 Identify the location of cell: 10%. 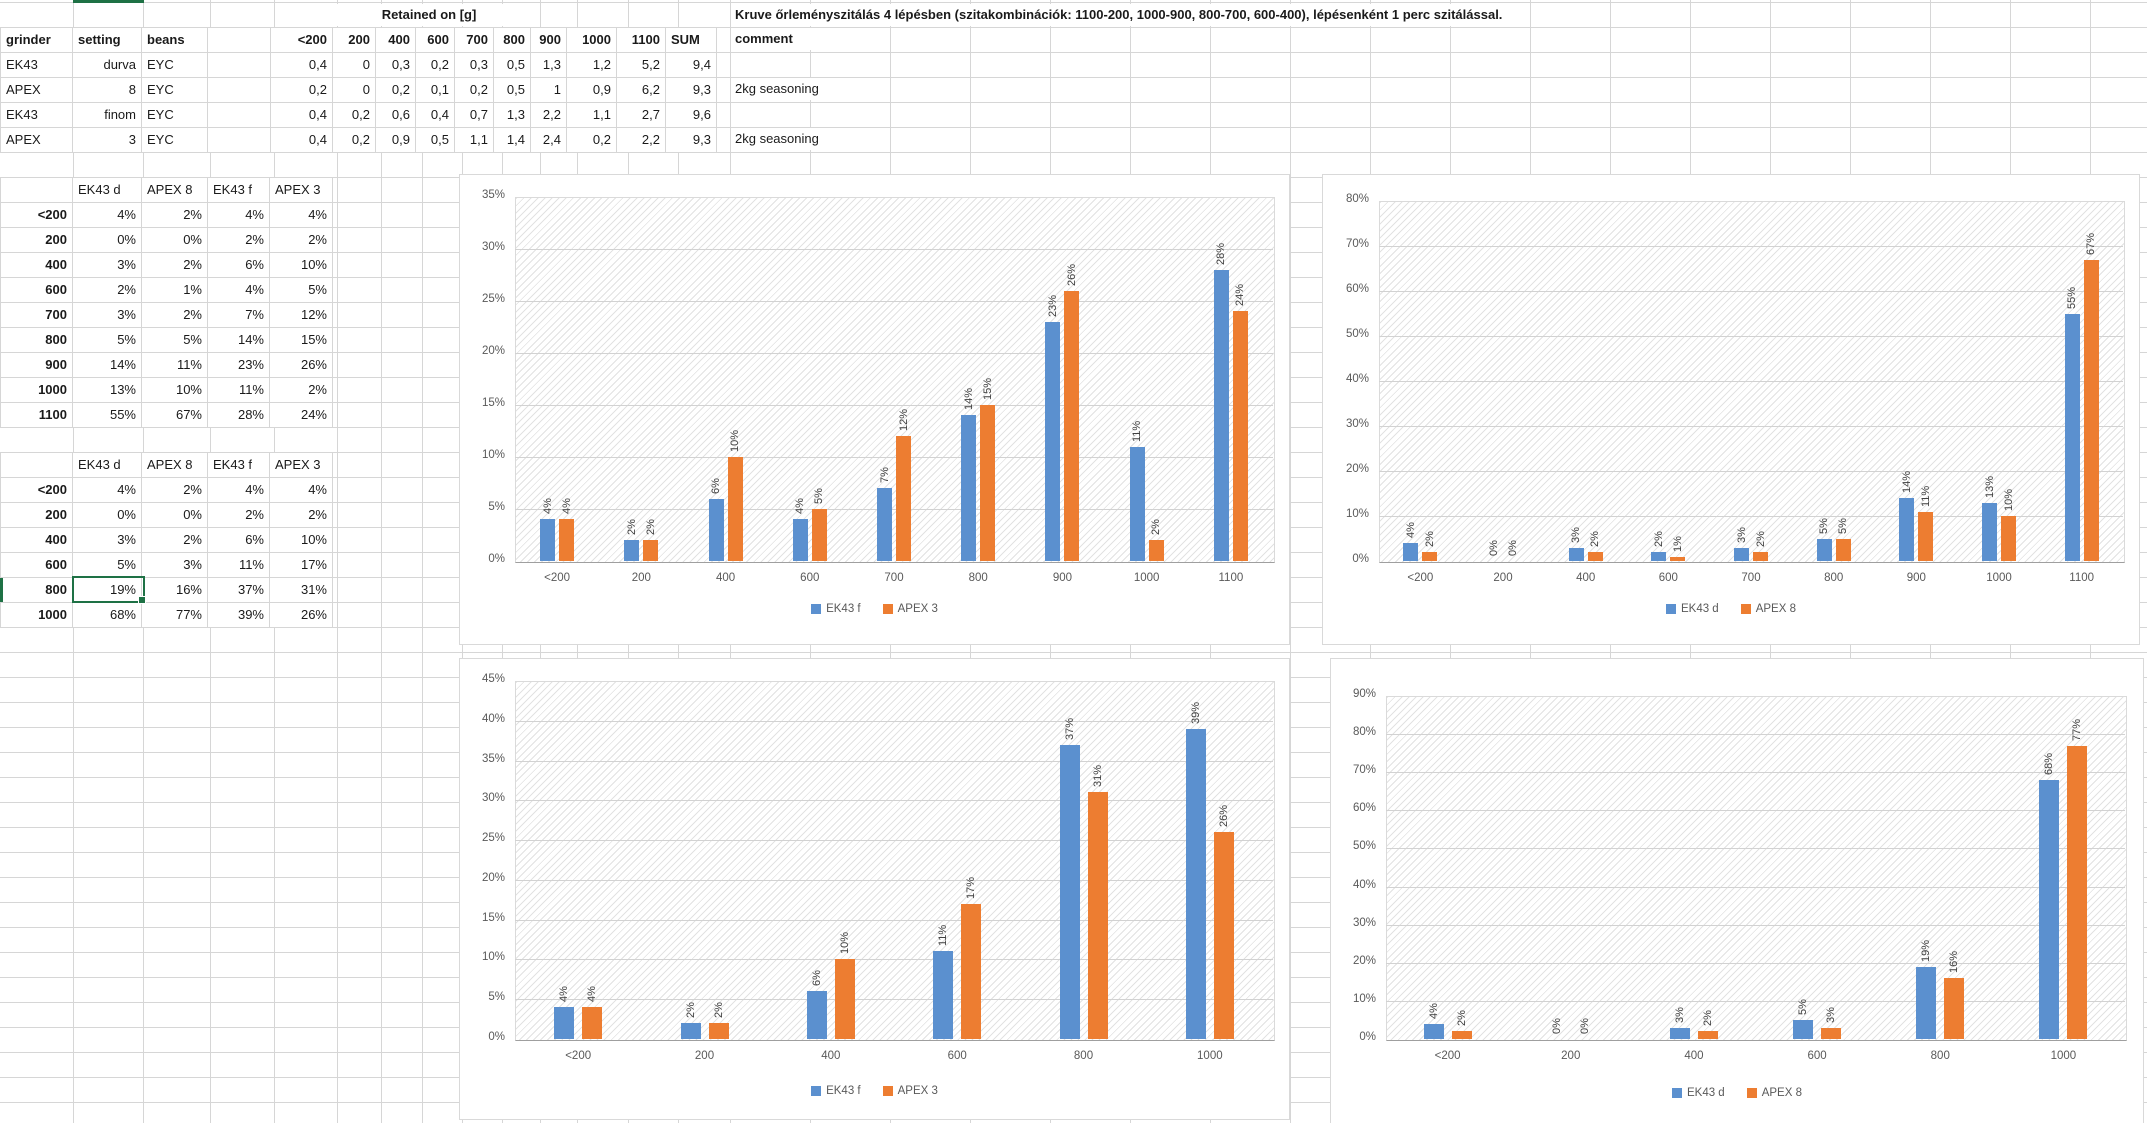
(175, 390).